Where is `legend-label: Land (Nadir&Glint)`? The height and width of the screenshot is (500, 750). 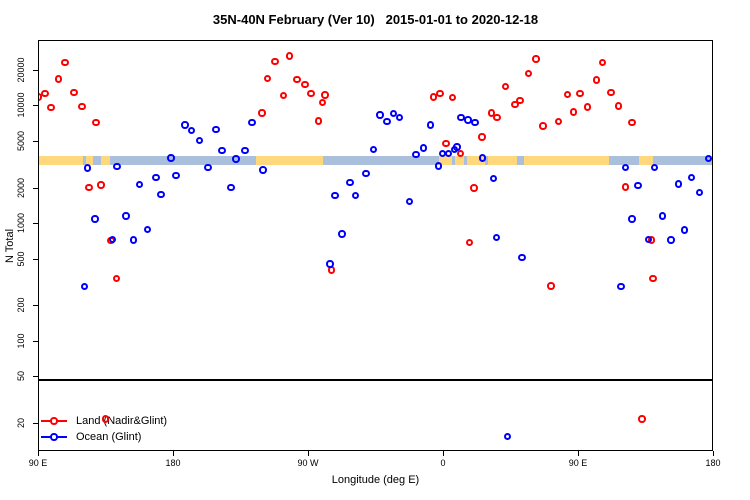
legend-label: Land (Nadir&Glint) is located at coordinates (122, 421).